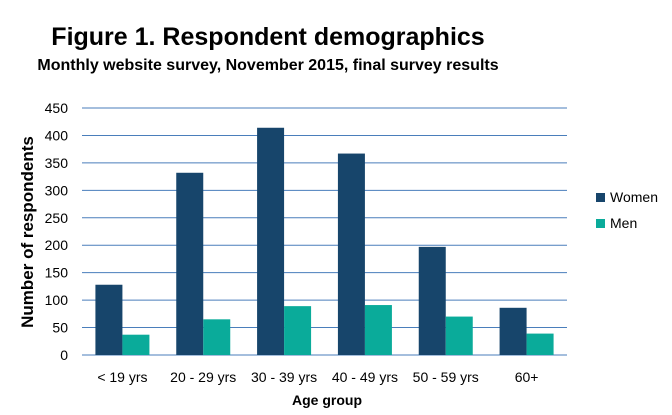 The width and height of the screenshot is (672, 415). What do you see at coordinates (634, 197) in the screenshot?
I see `legend-label-women: Women` at bounding box center [634, 197].